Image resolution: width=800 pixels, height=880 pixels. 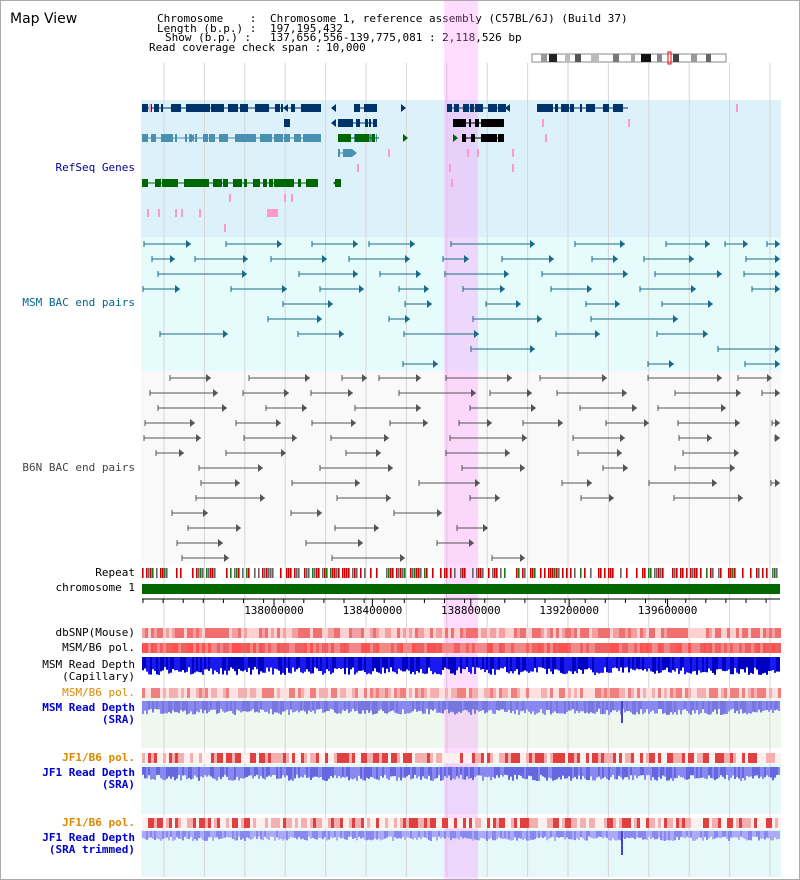 I want to click on axis-tick-label: 138800000, so click(x=471, y=610).